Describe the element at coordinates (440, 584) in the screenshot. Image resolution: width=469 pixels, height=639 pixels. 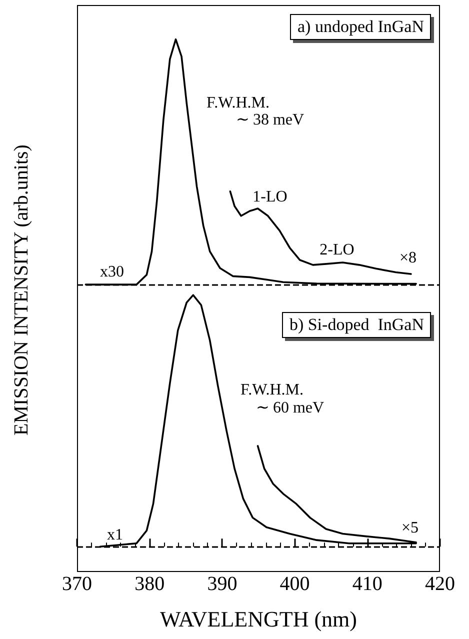
I see `x-tick-label: 420` at that location.